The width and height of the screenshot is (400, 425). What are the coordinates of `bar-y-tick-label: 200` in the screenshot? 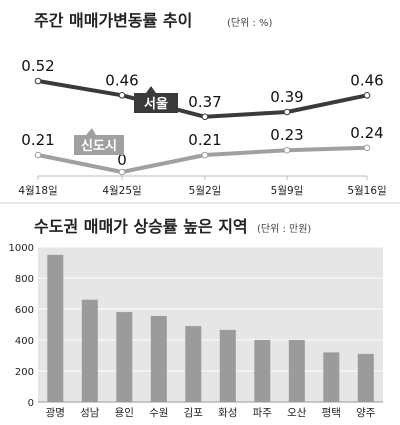 It's located at (24, 372).